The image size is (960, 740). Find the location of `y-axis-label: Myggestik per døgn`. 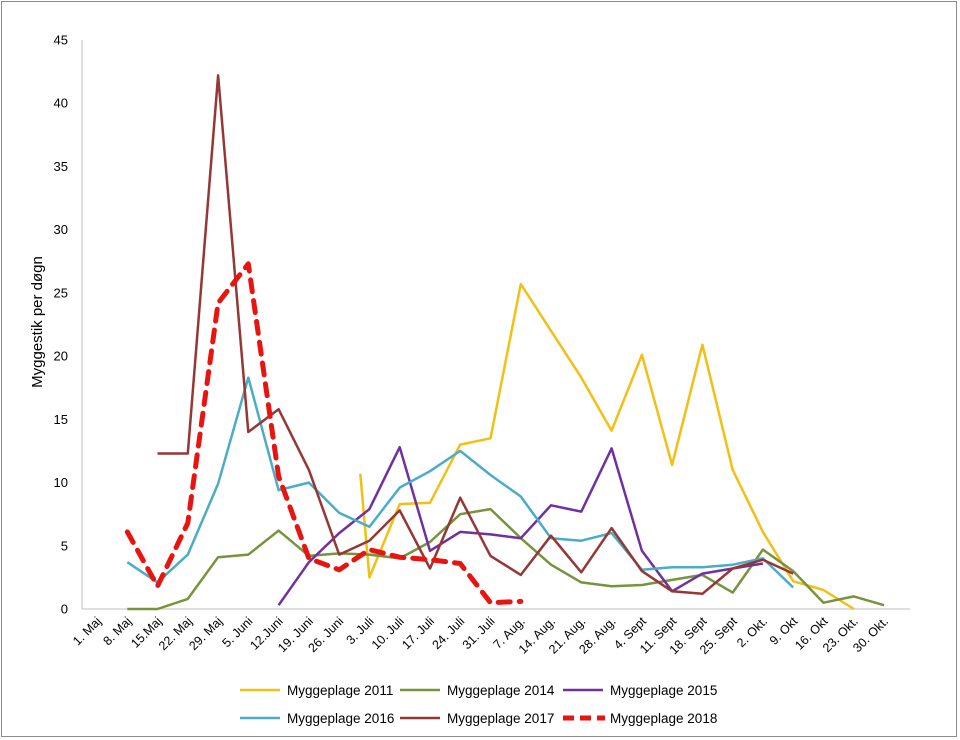

y-axis-label: Myggestik per døgn is located at coordinates (37, 322).